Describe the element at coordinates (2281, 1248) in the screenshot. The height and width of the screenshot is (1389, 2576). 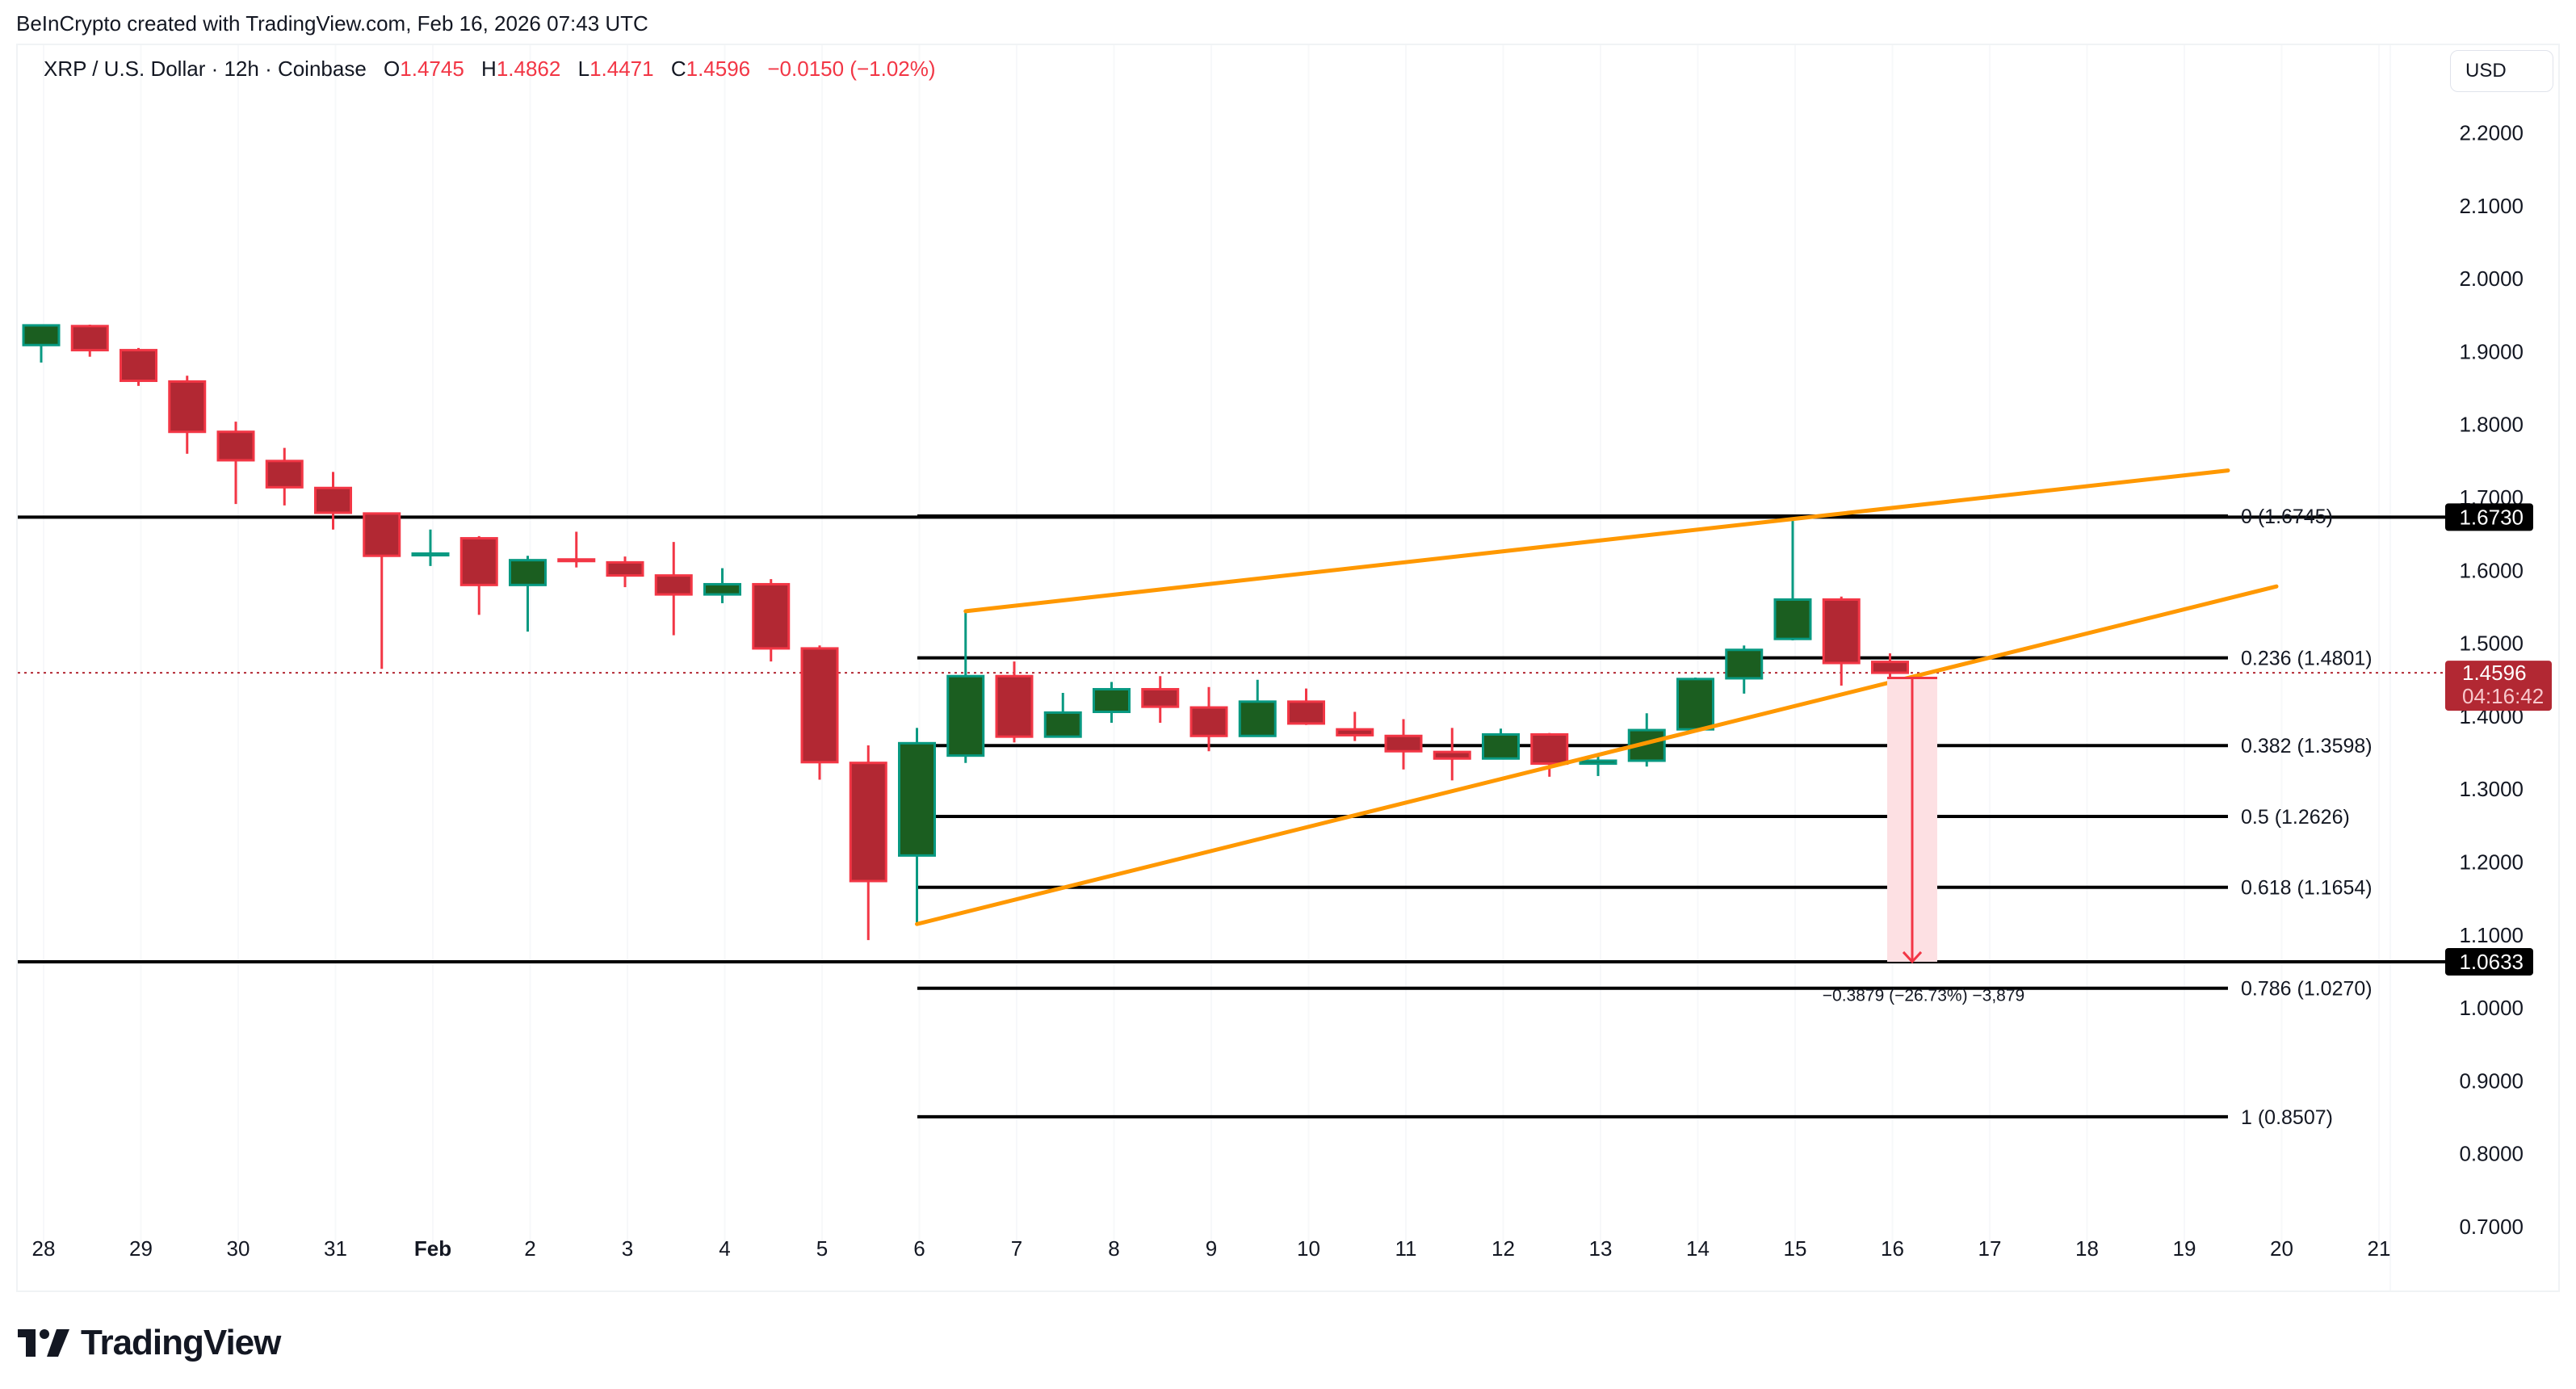
I see `time-axis-tick: 20` at that location.